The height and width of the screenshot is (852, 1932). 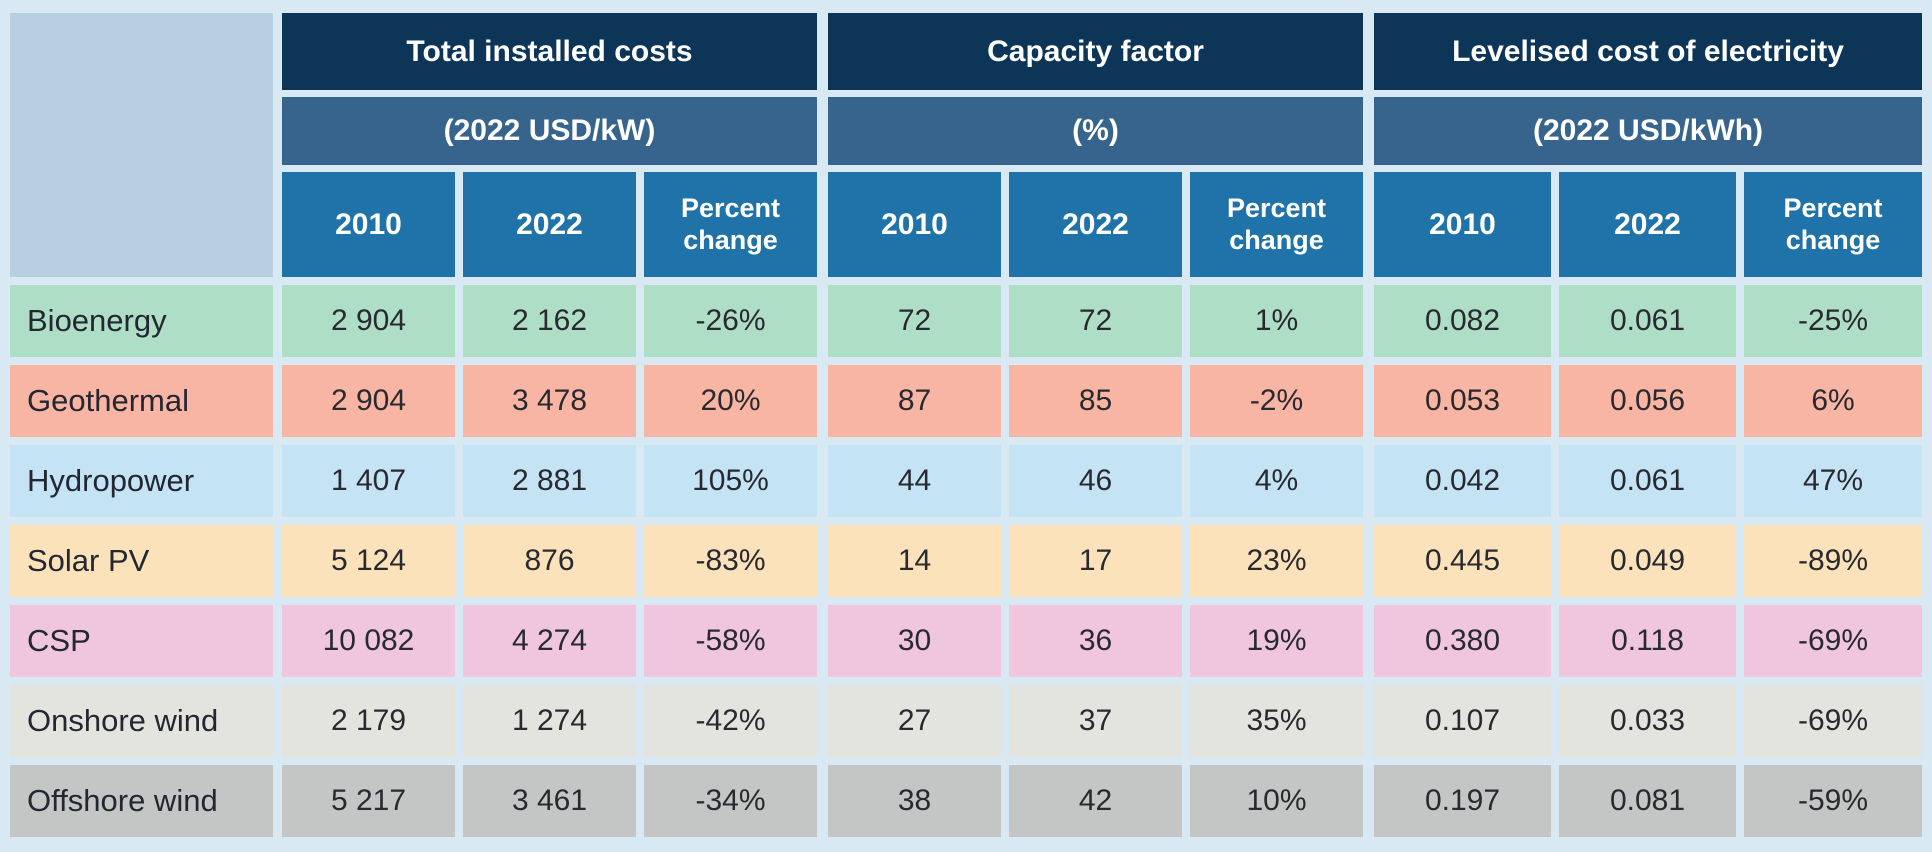 What do you see at coordinates (141, 721) in the screenshot?
I see `row-label-onshore-wind: Onshore wind` at bounding box center [141, 721].